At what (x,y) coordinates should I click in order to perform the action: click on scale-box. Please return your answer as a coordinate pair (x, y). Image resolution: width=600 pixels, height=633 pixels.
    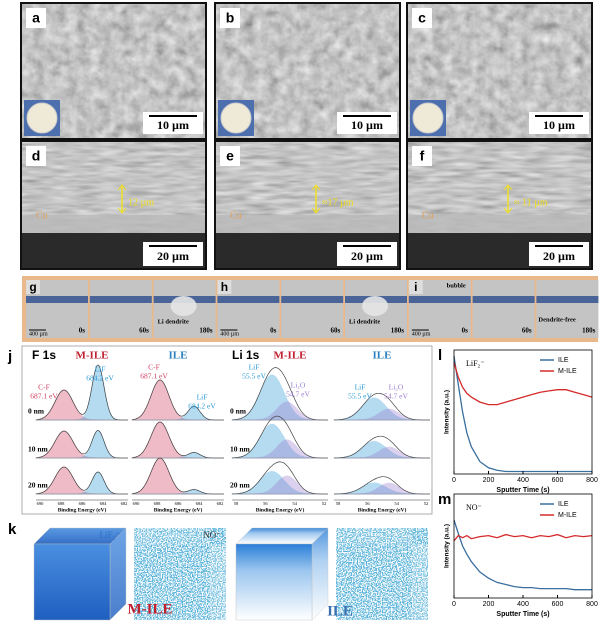
    Looking at the image, I should click on (559, 123).